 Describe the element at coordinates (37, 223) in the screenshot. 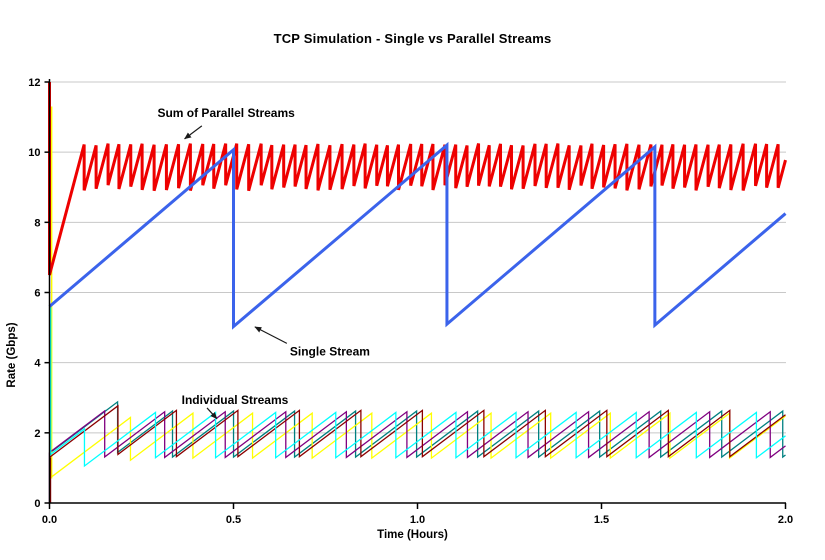

I see `y-tick-label-8: 8` at that location.